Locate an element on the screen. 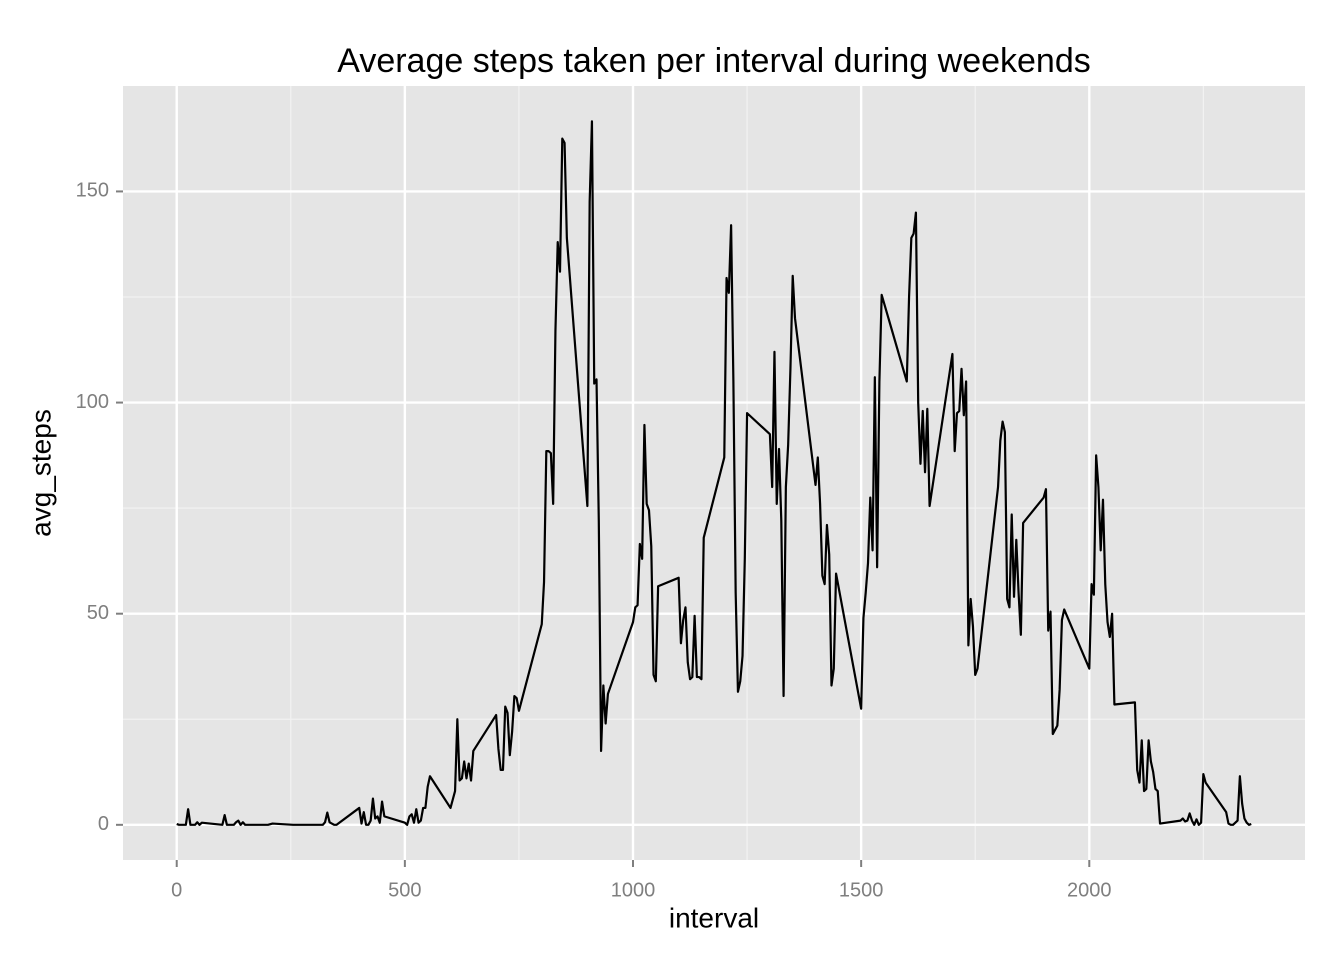  x-tick-label: 1500 is located at coordinates (861, 890).